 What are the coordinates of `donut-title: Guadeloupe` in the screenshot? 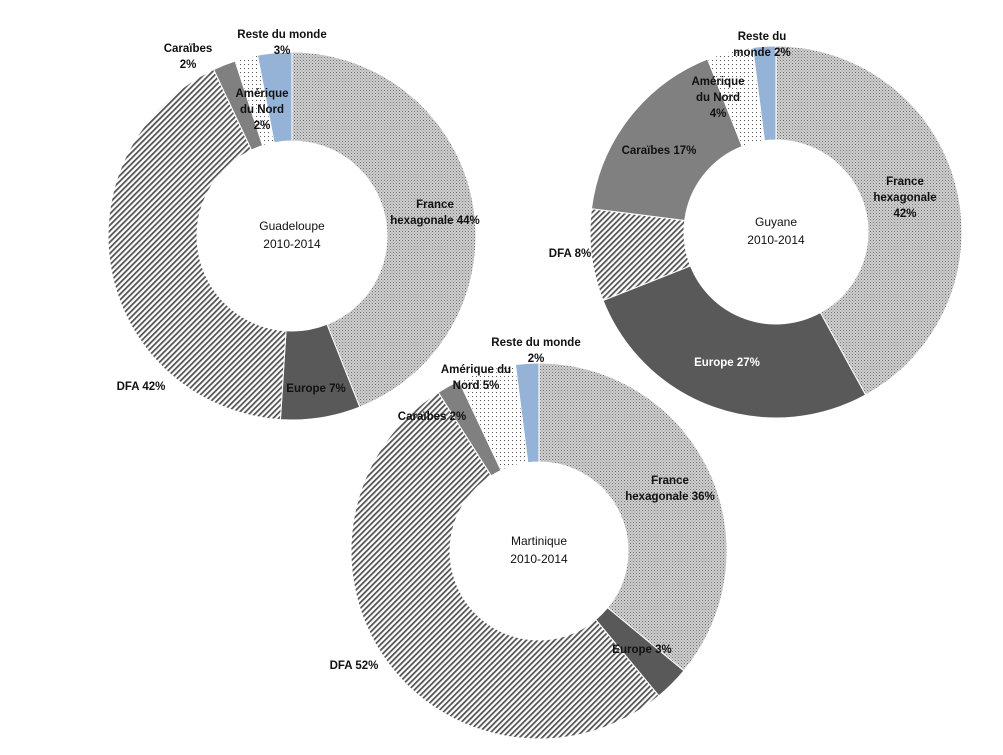 It's located at (292, 226).